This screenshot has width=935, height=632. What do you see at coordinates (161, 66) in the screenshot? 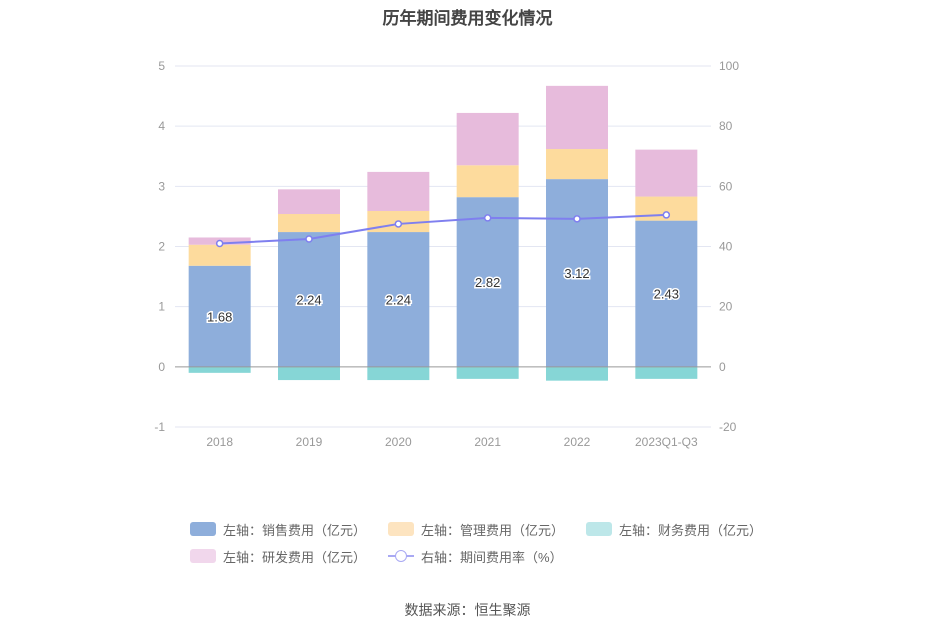
I see `y-left-tick-label: 5` at bounding box center [161, 66].